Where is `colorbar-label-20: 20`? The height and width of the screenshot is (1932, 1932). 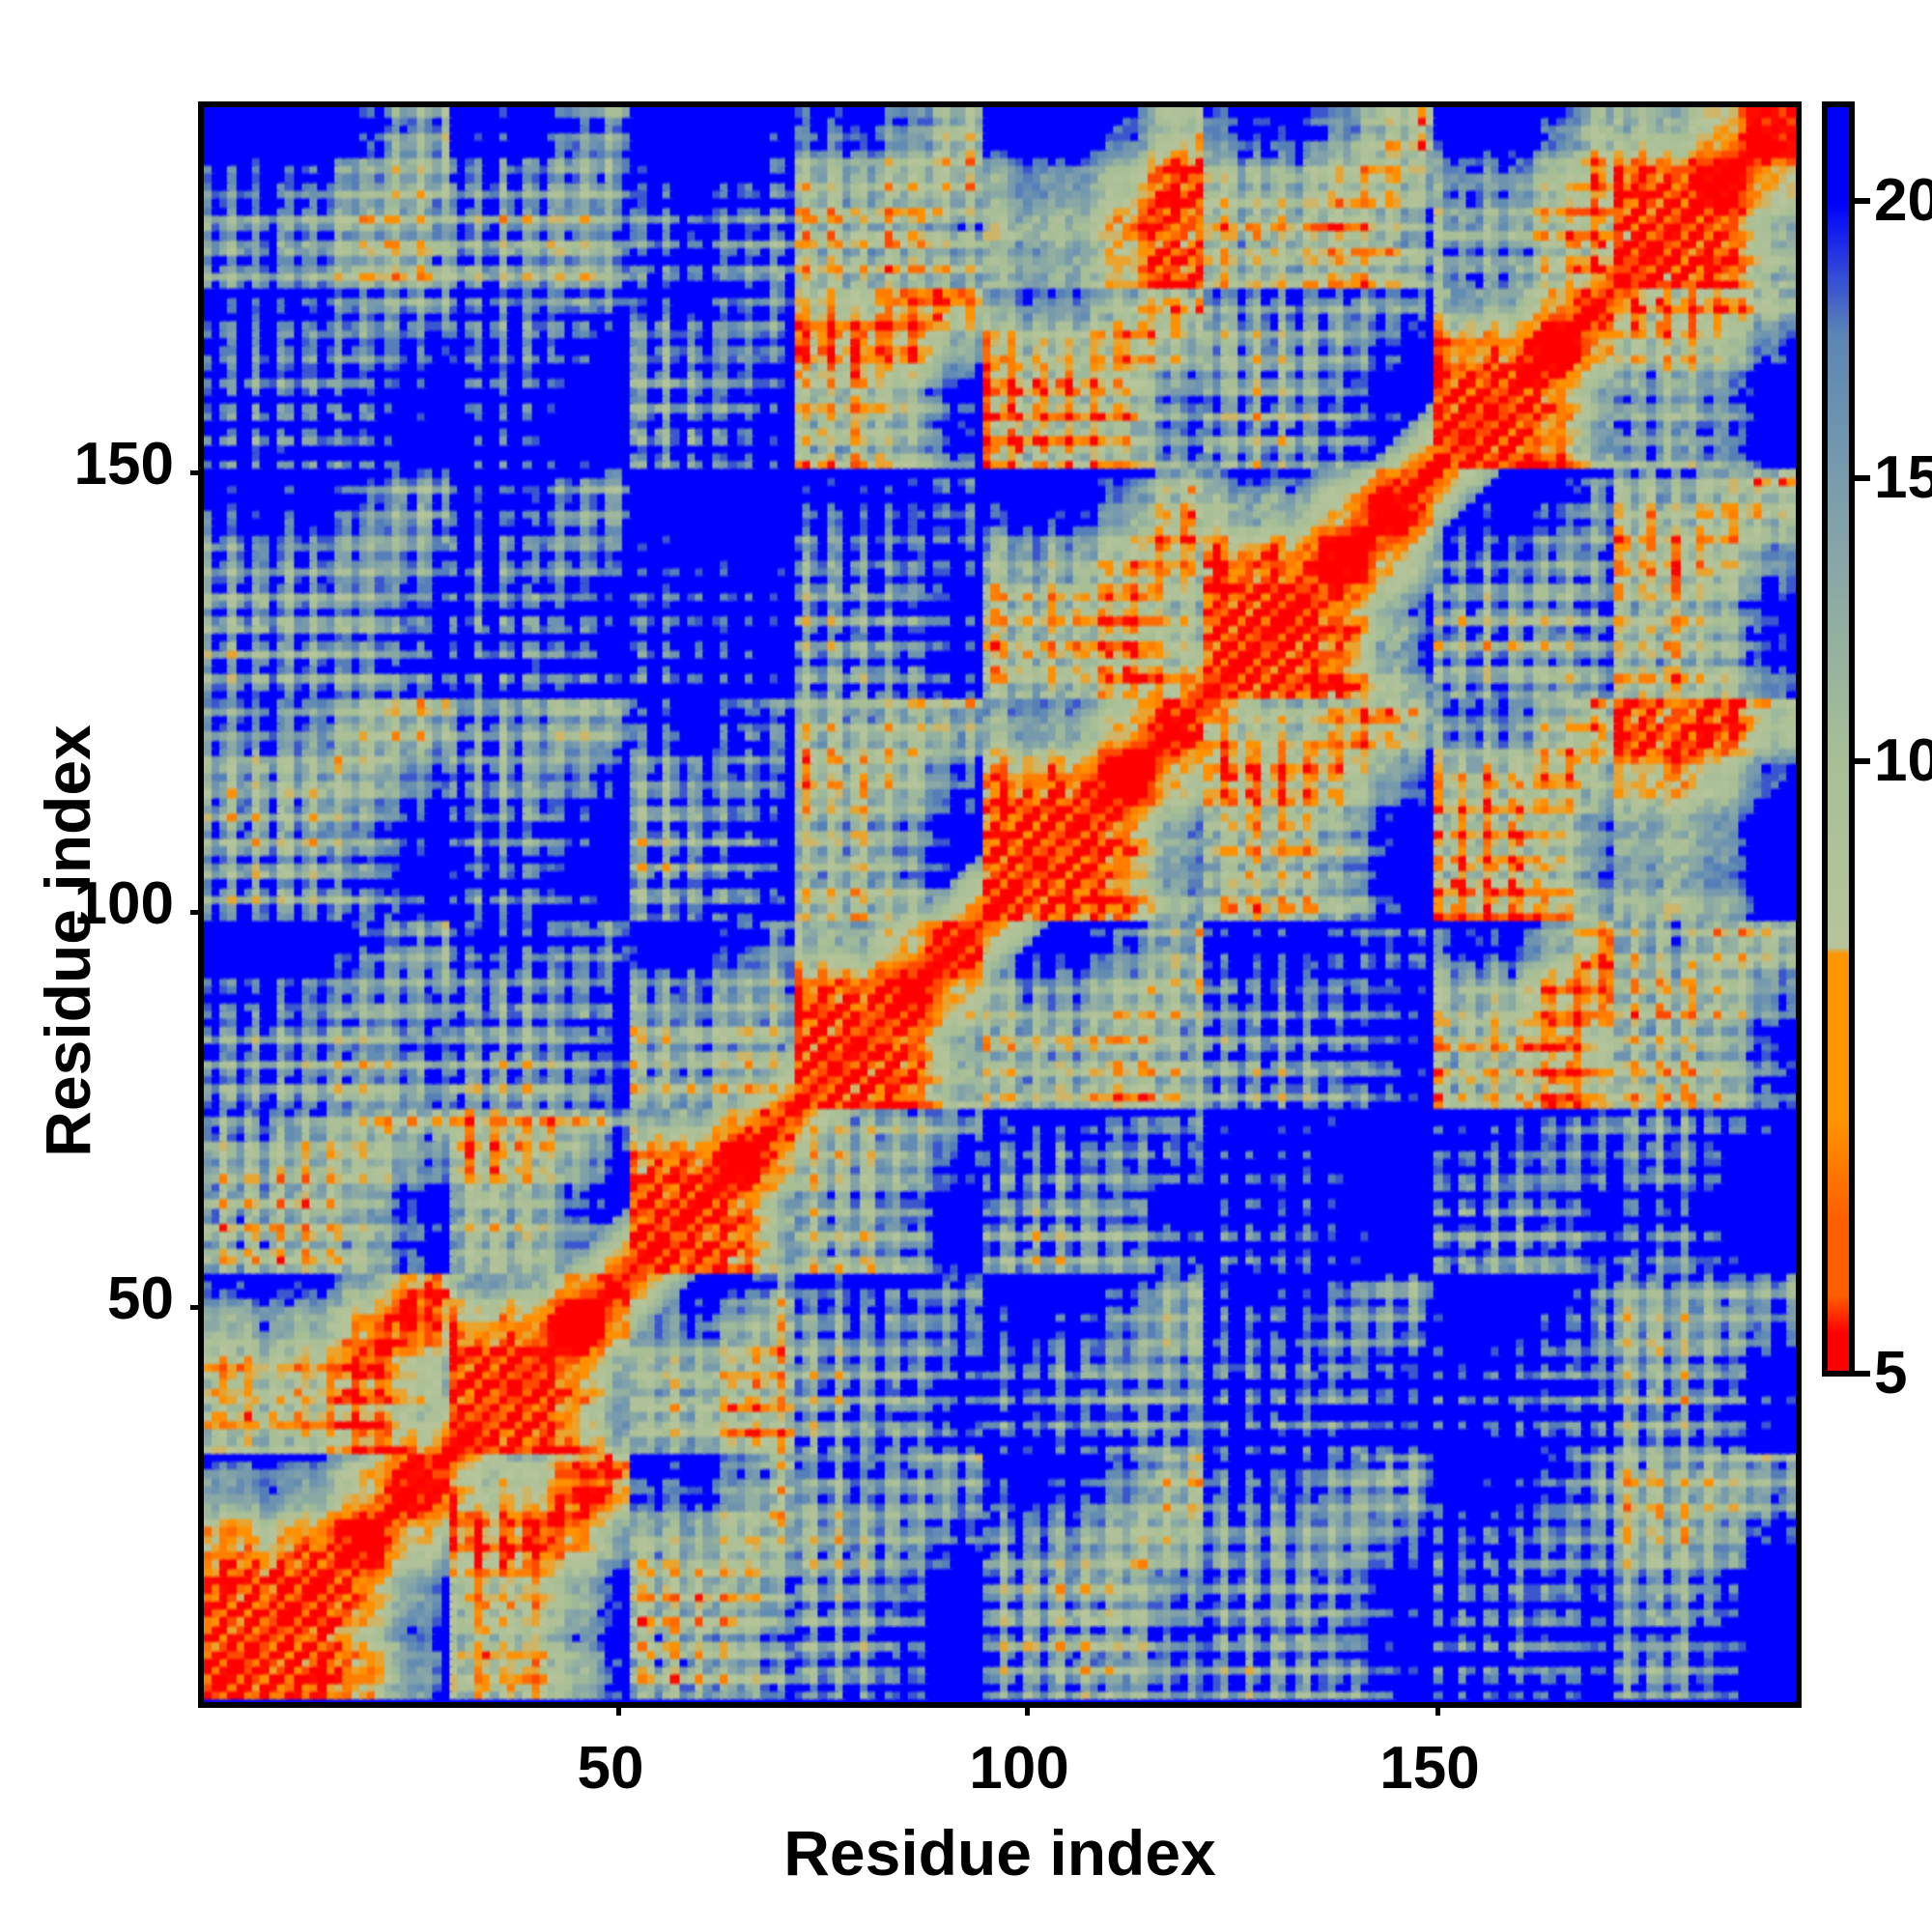
colorbar-label-20: 20 is located at coordinates (1903, 200).